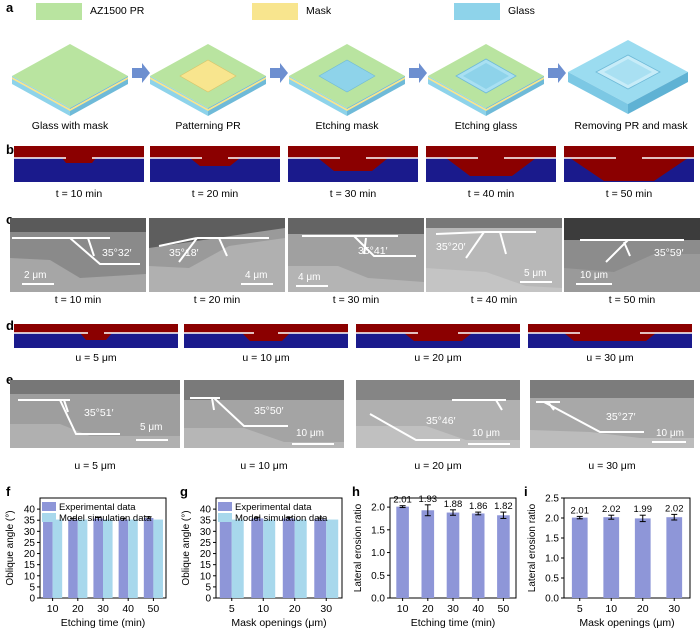 This screenshot has width=700, height=631. Describe the element at coordinates (275, 11) in the screenshot. I see `legend-swatch-mask` at that location.